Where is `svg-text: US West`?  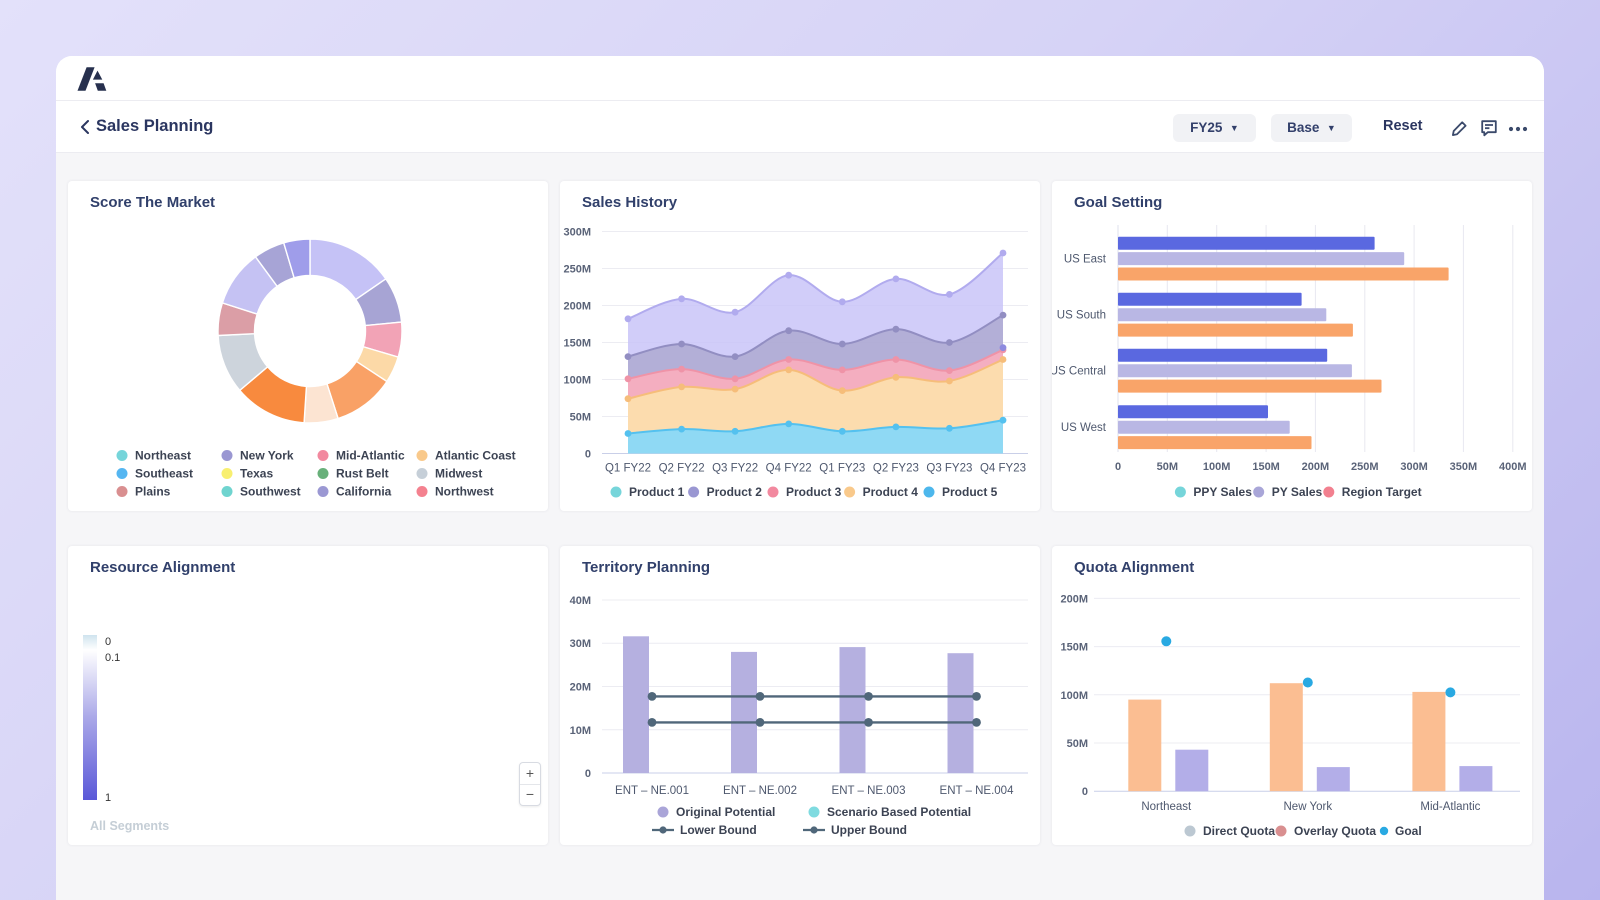 svg-text: US West is located at coordinates (1084, 428).